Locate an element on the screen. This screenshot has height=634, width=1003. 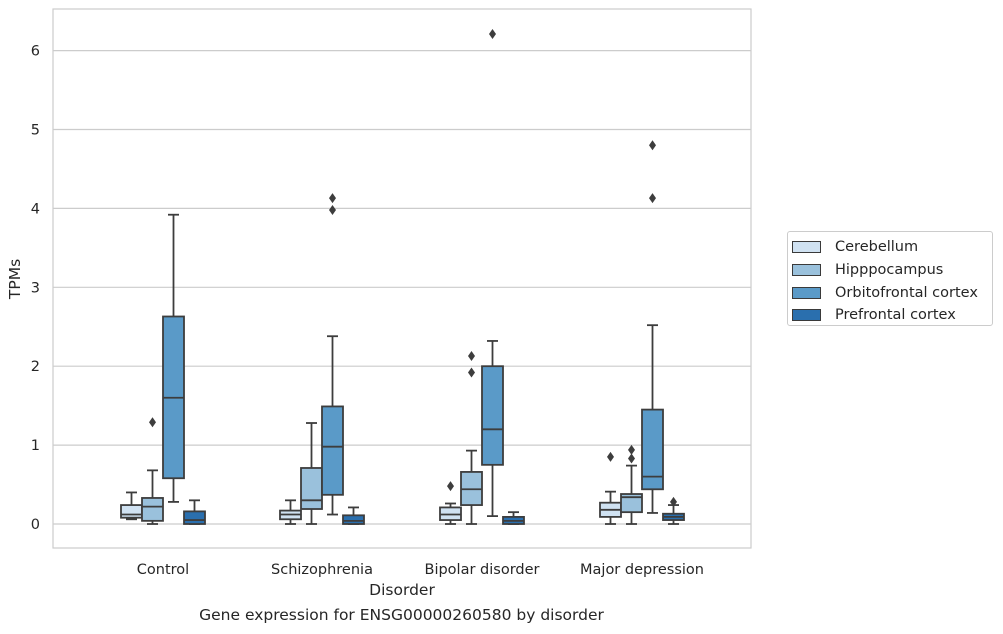
legend-label: Prefrontal cortex is located at coordinates (895, 315).